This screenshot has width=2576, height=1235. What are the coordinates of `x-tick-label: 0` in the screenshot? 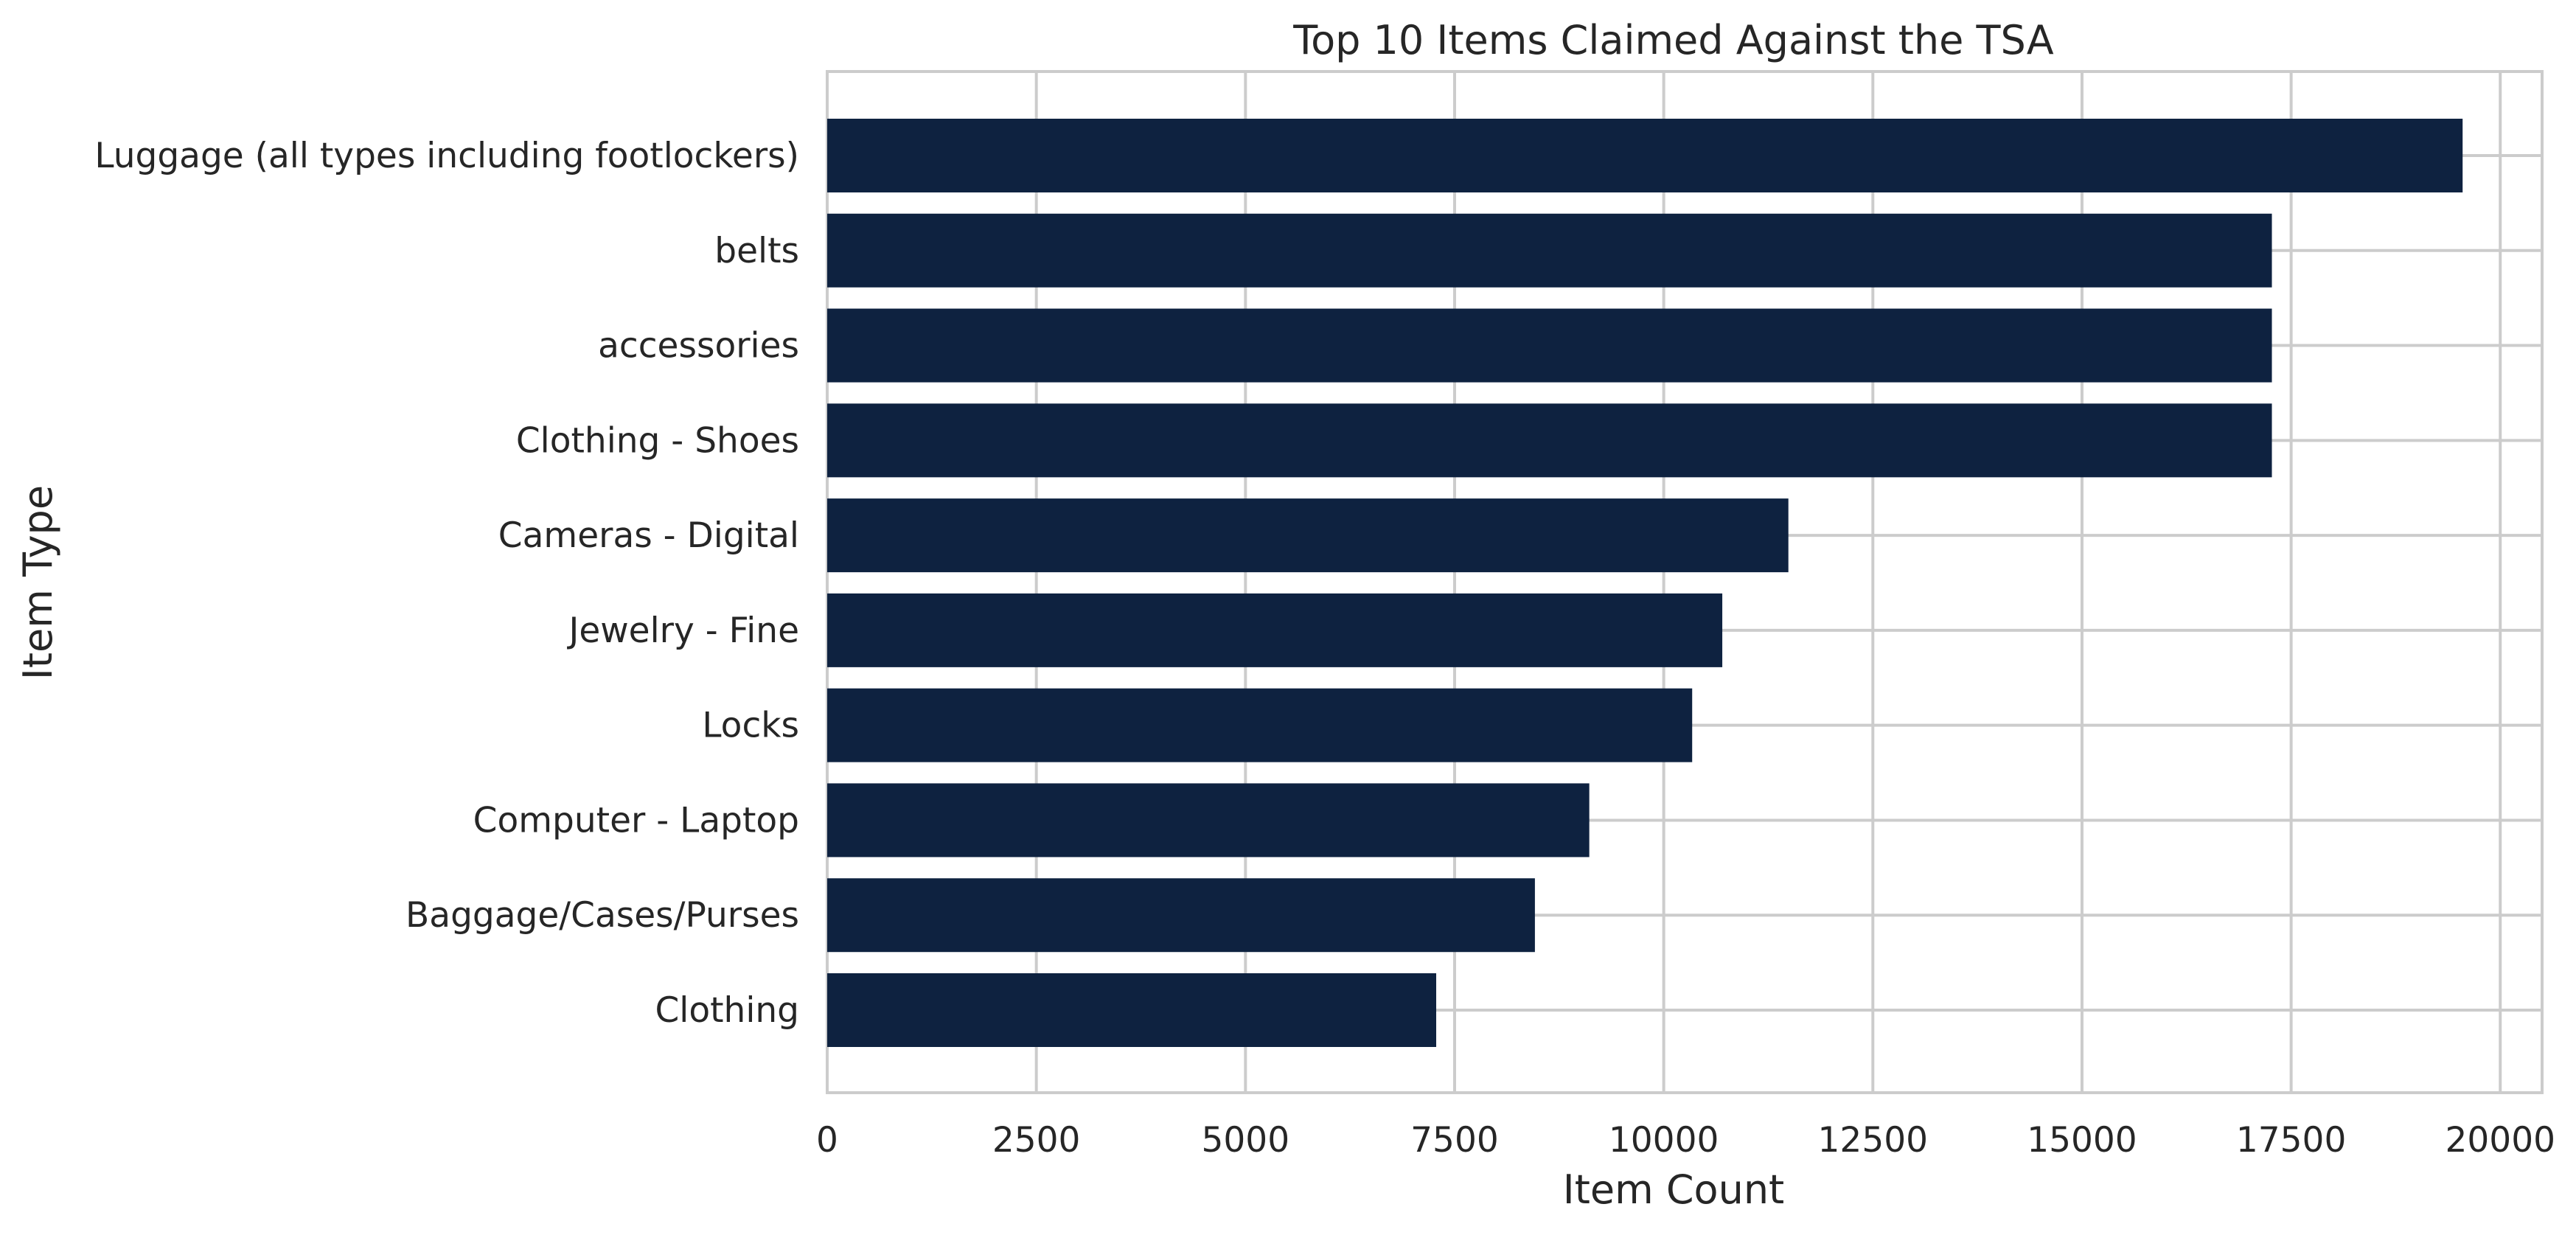 It's located at (827, 1140).